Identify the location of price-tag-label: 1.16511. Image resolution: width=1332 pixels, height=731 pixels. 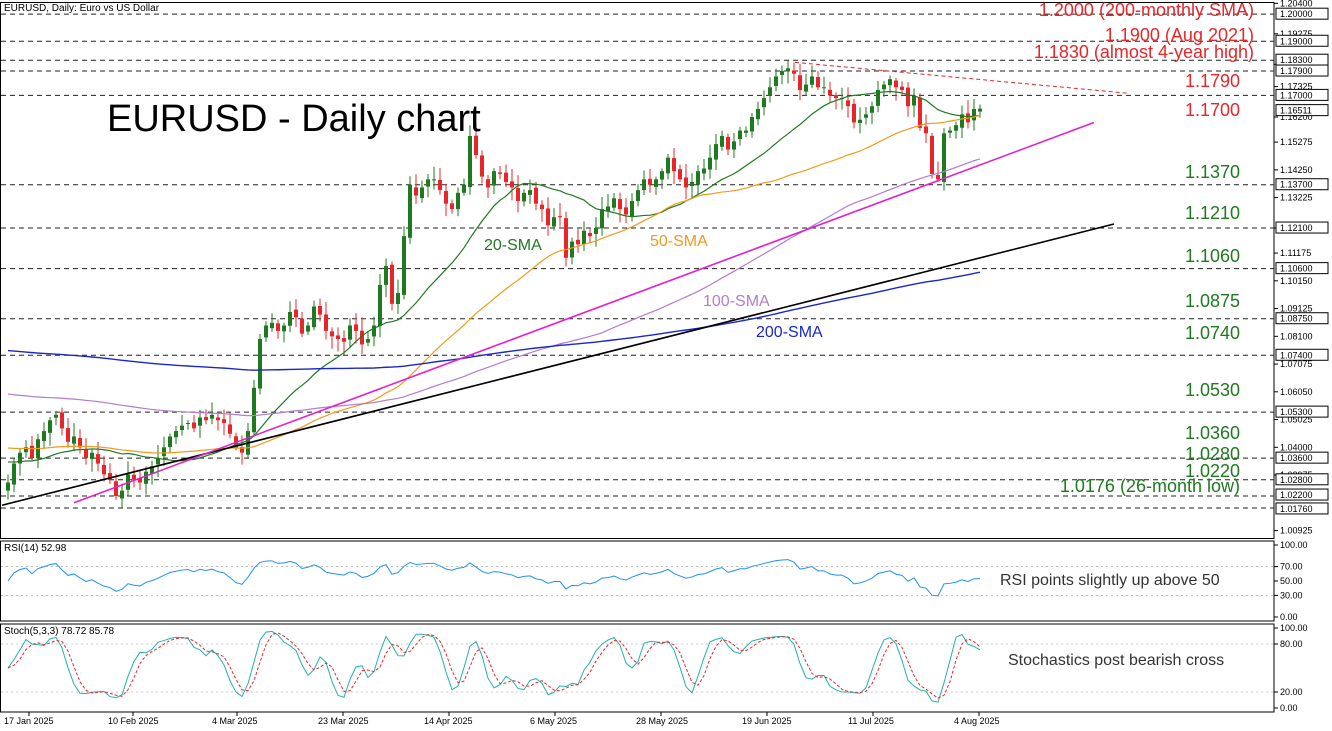
(1296, 111).